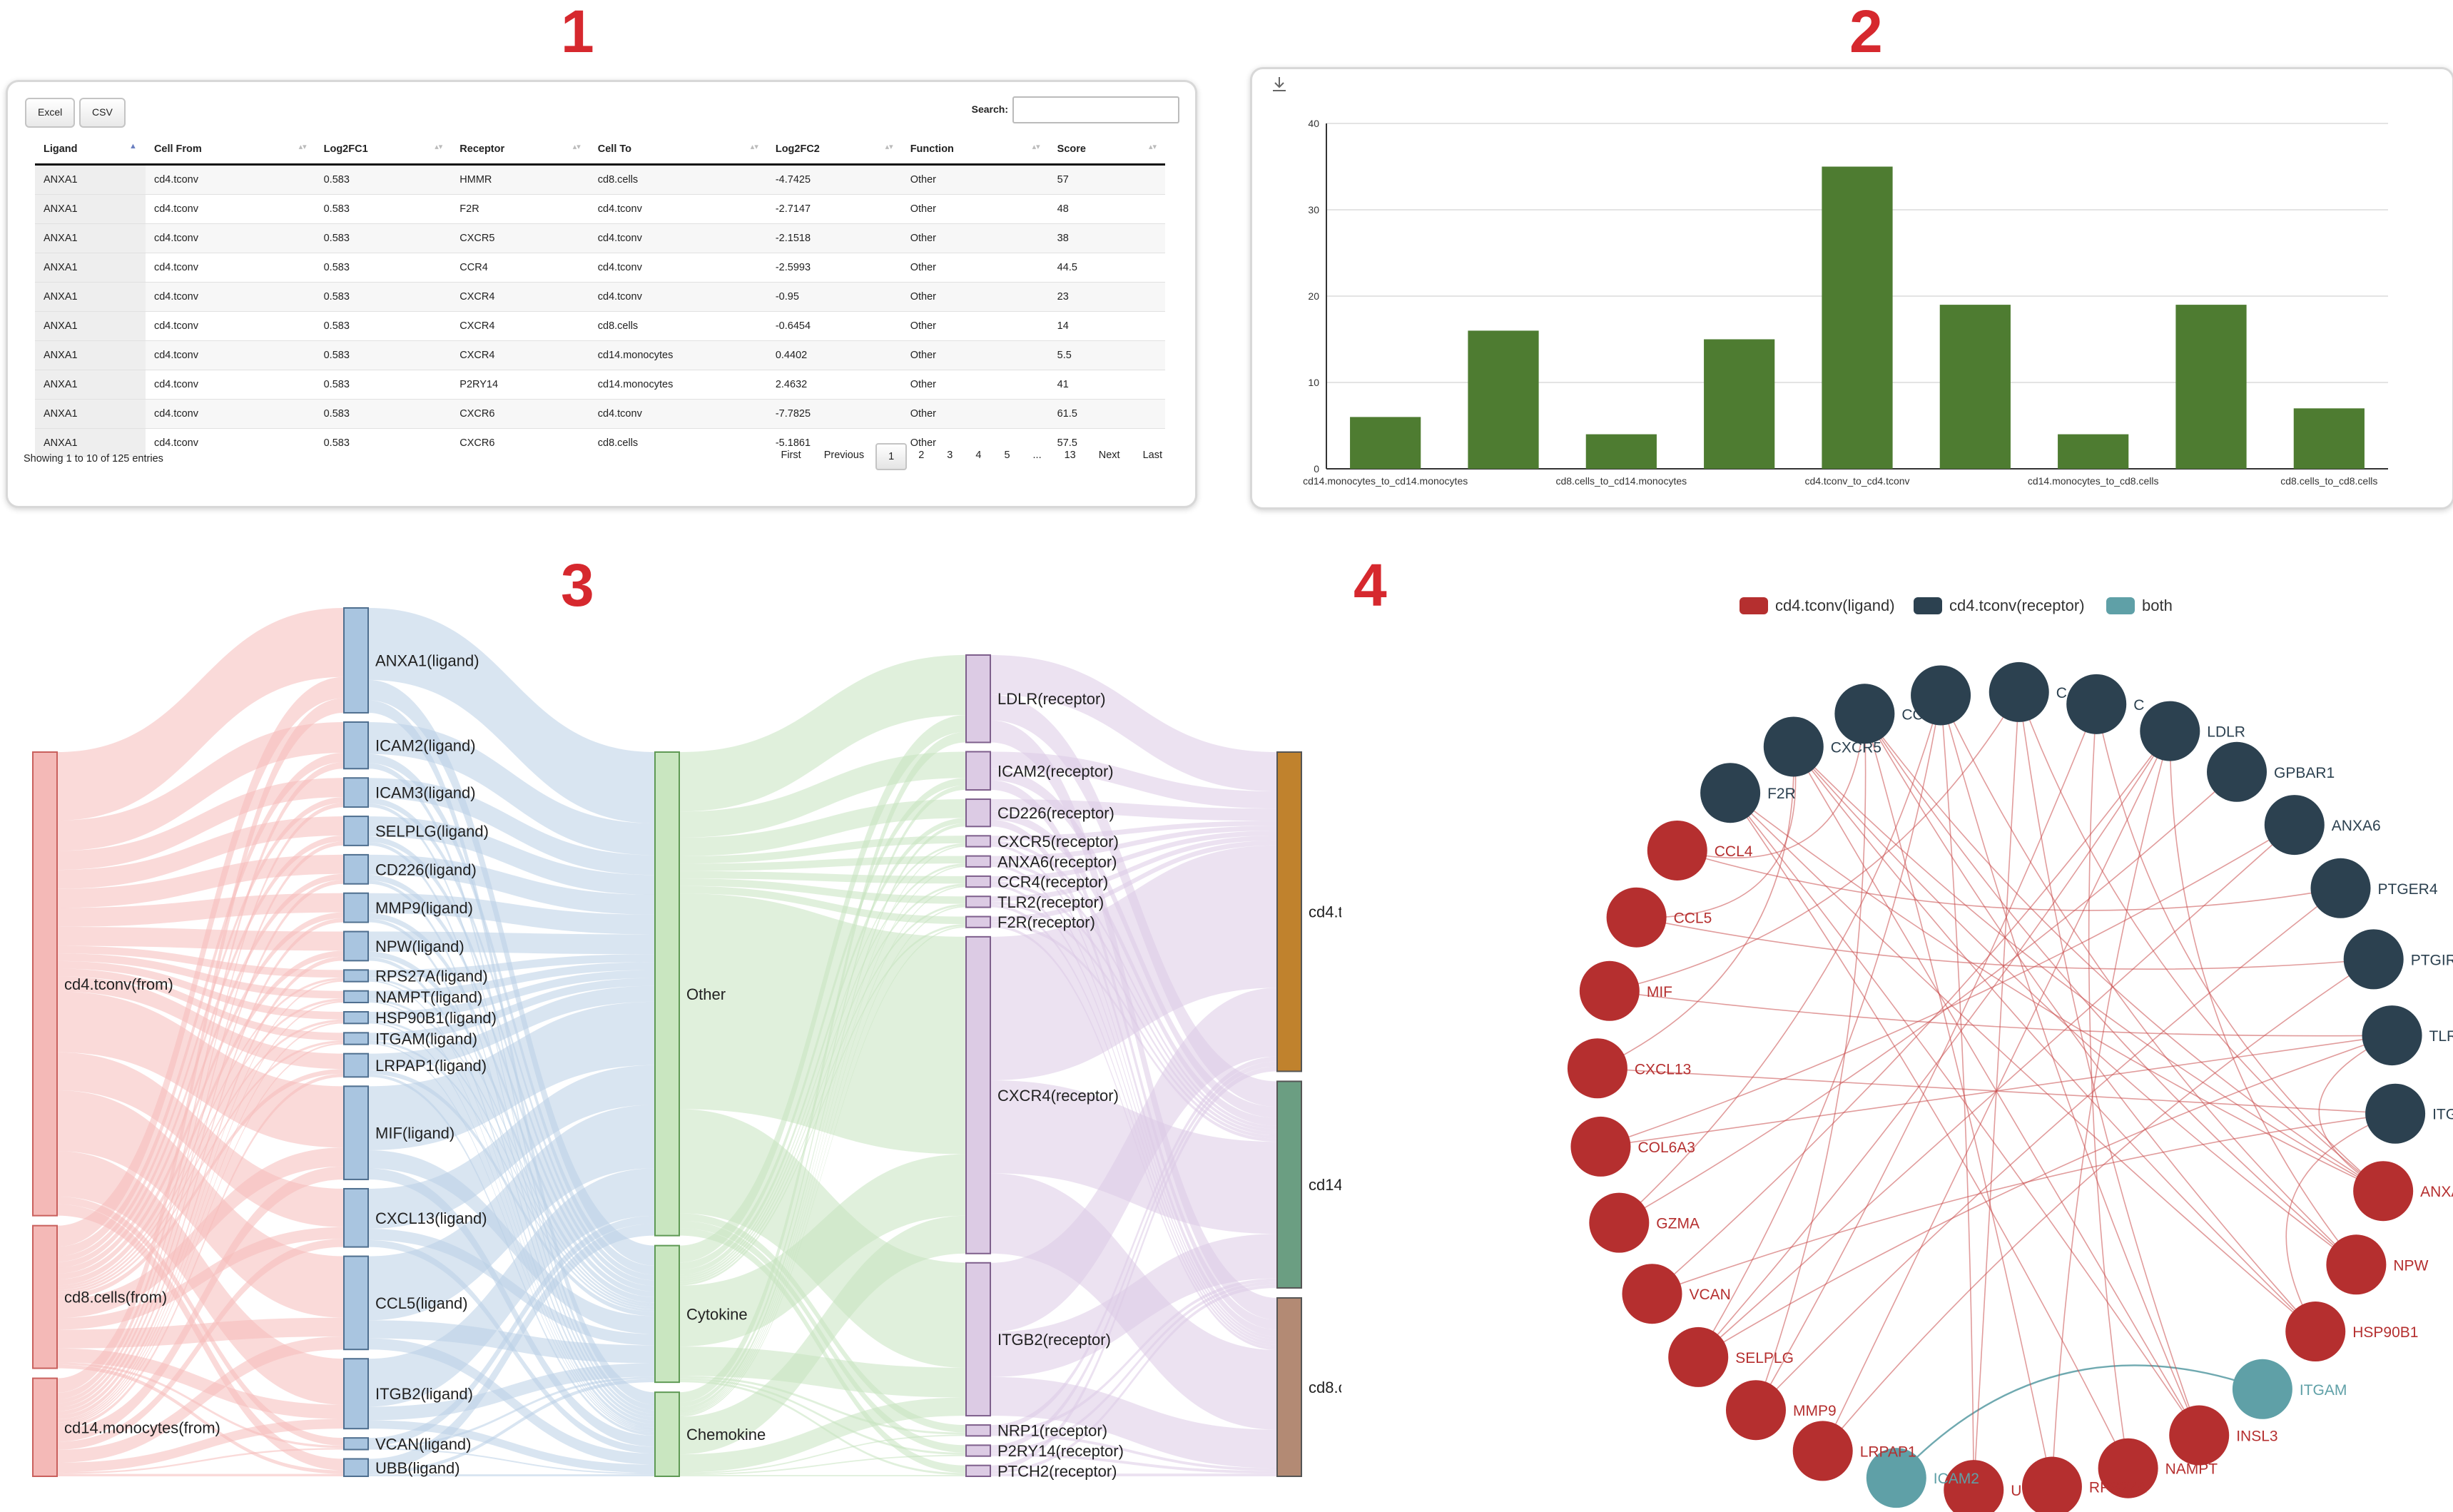 This screenshot has width=2453, height=1512. What do you see at coordinates (383, 151) in the screenshot?
I see `column-header-log2fc1: Log2FC1 ▴▾` at bounding box center [383, 151].